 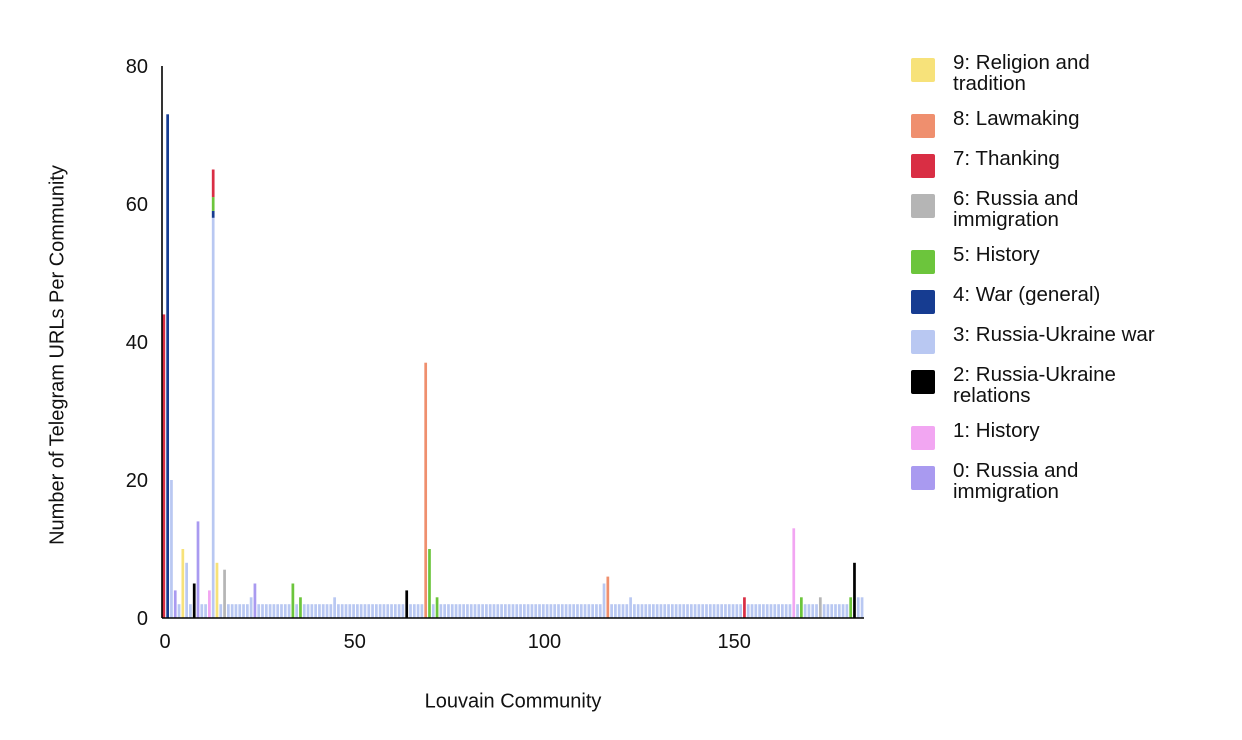 What do you see at coordinates (355, 642) in the screenshot?
I see `x-tick-label-50: 50` at bounding box center [355, 642].